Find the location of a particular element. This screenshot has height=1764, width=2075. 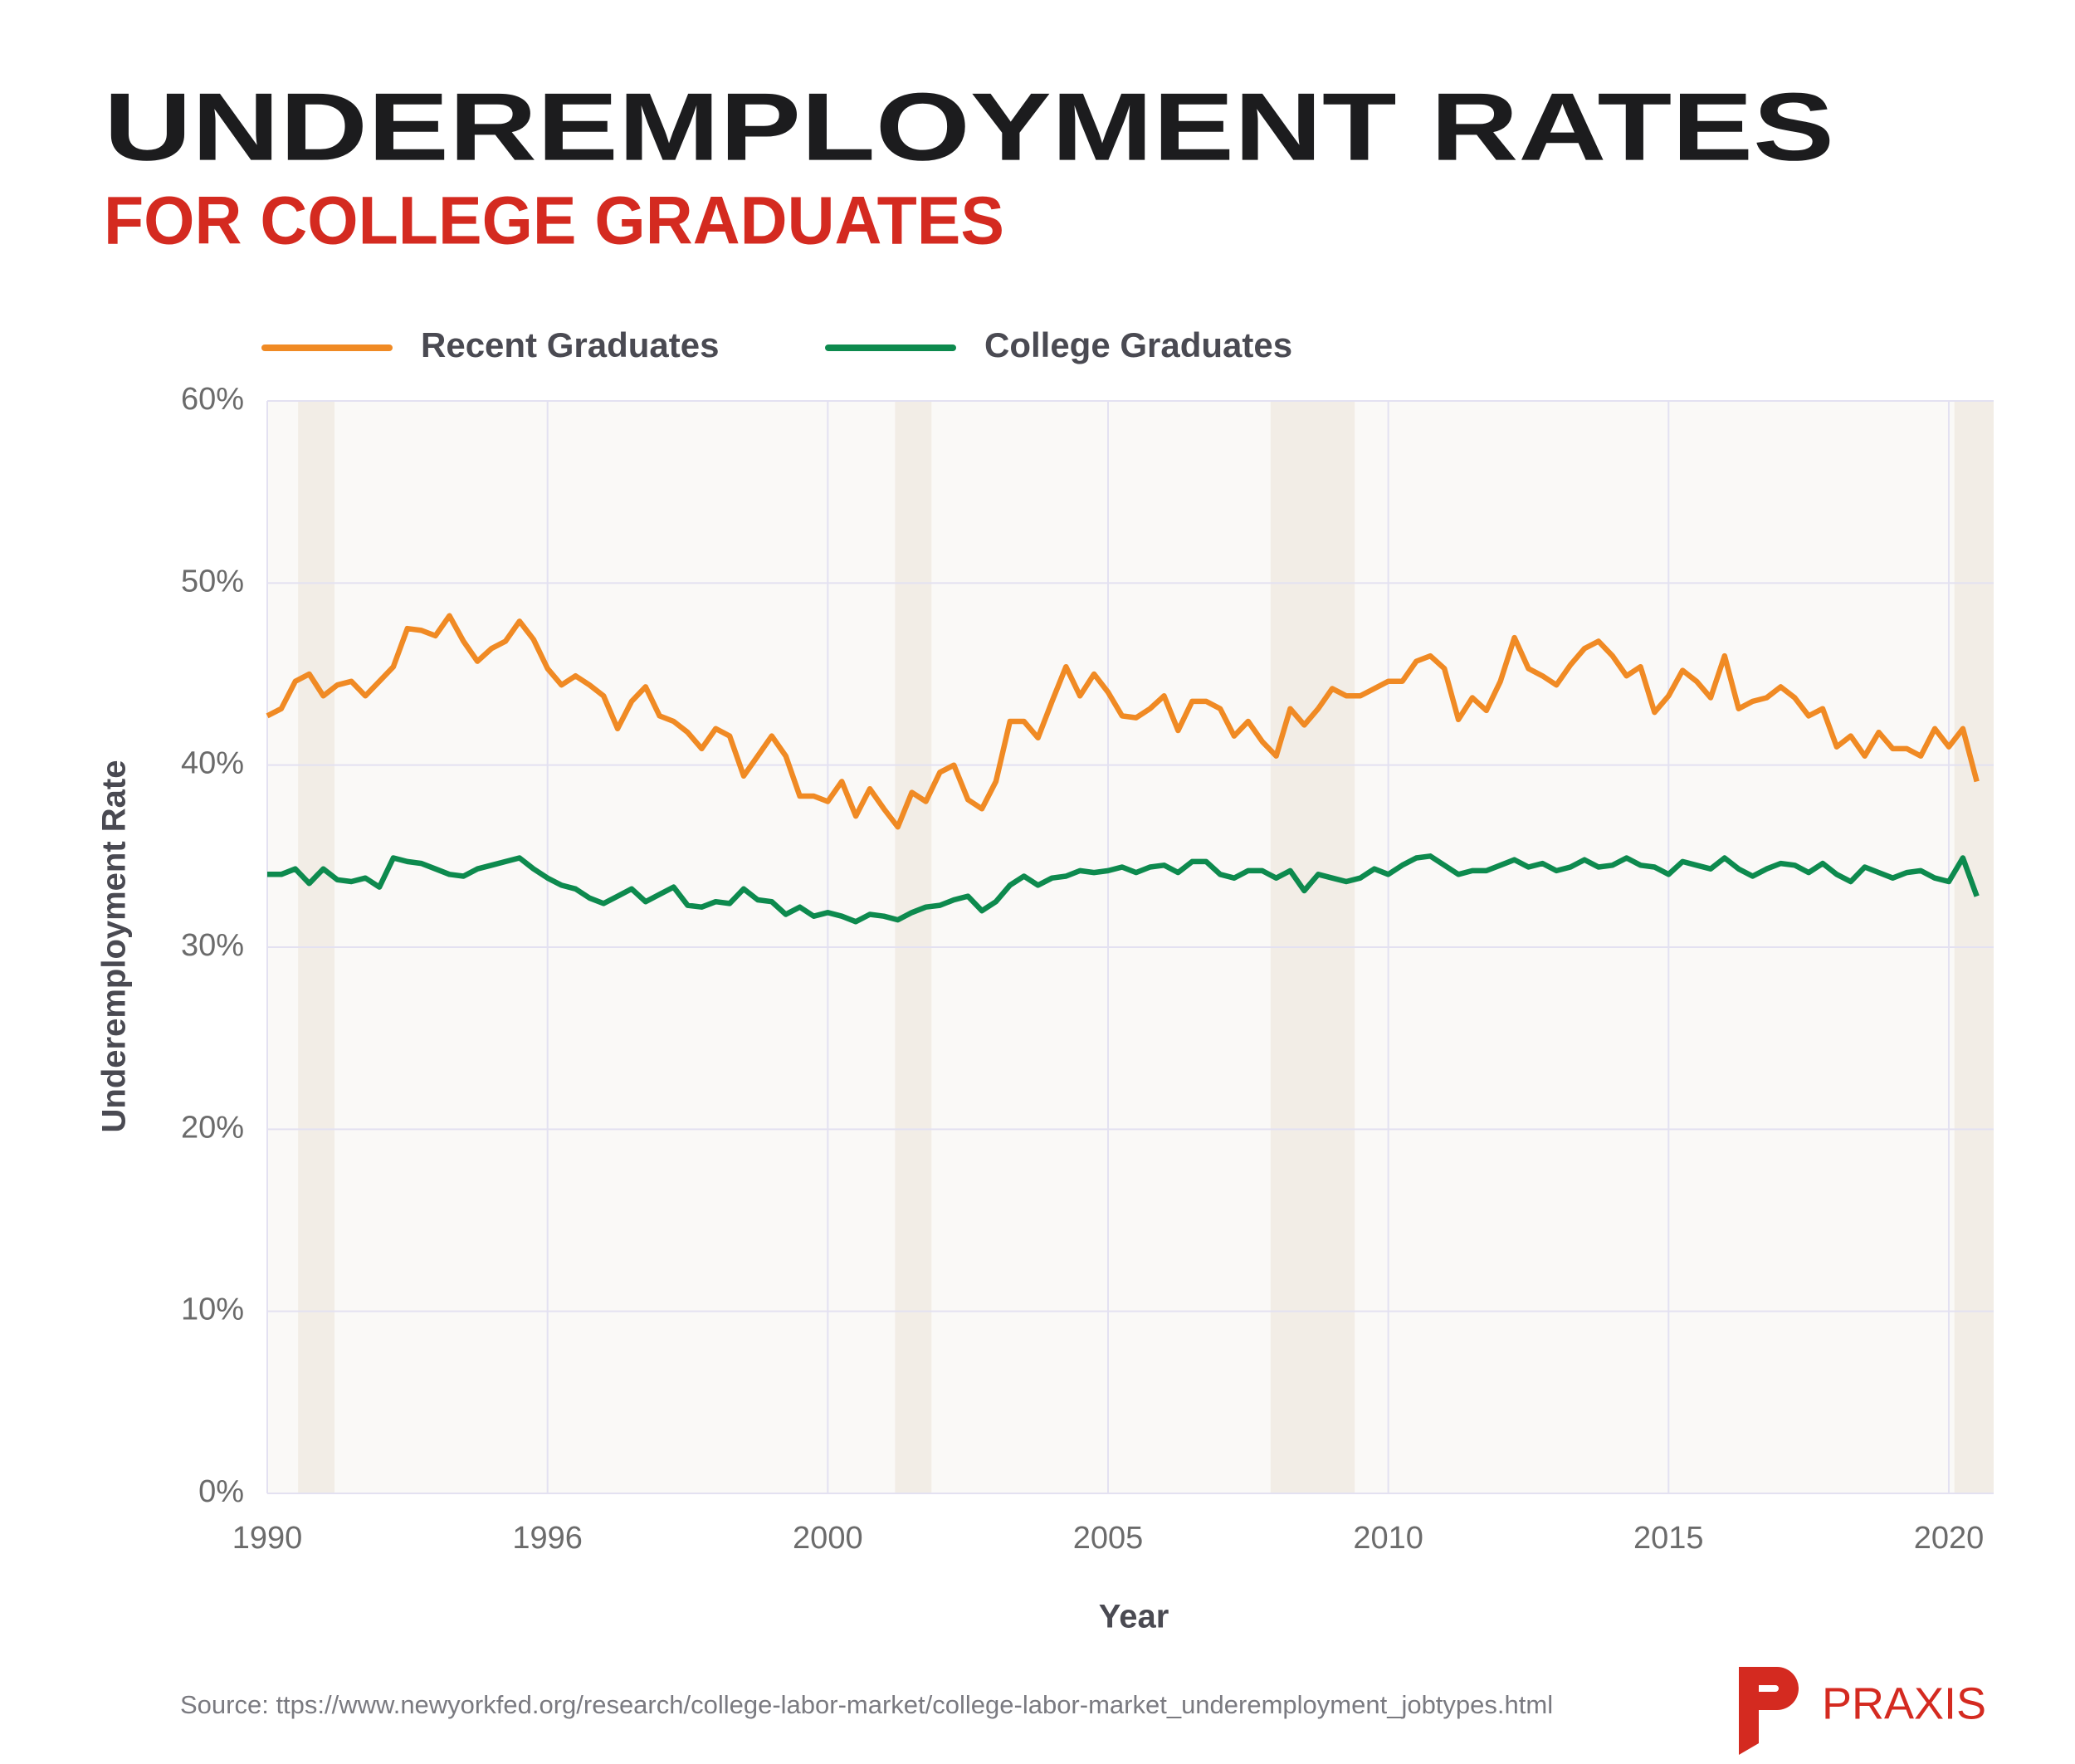

x-tick-label: 1990 is located at coordinates (267, 1539).